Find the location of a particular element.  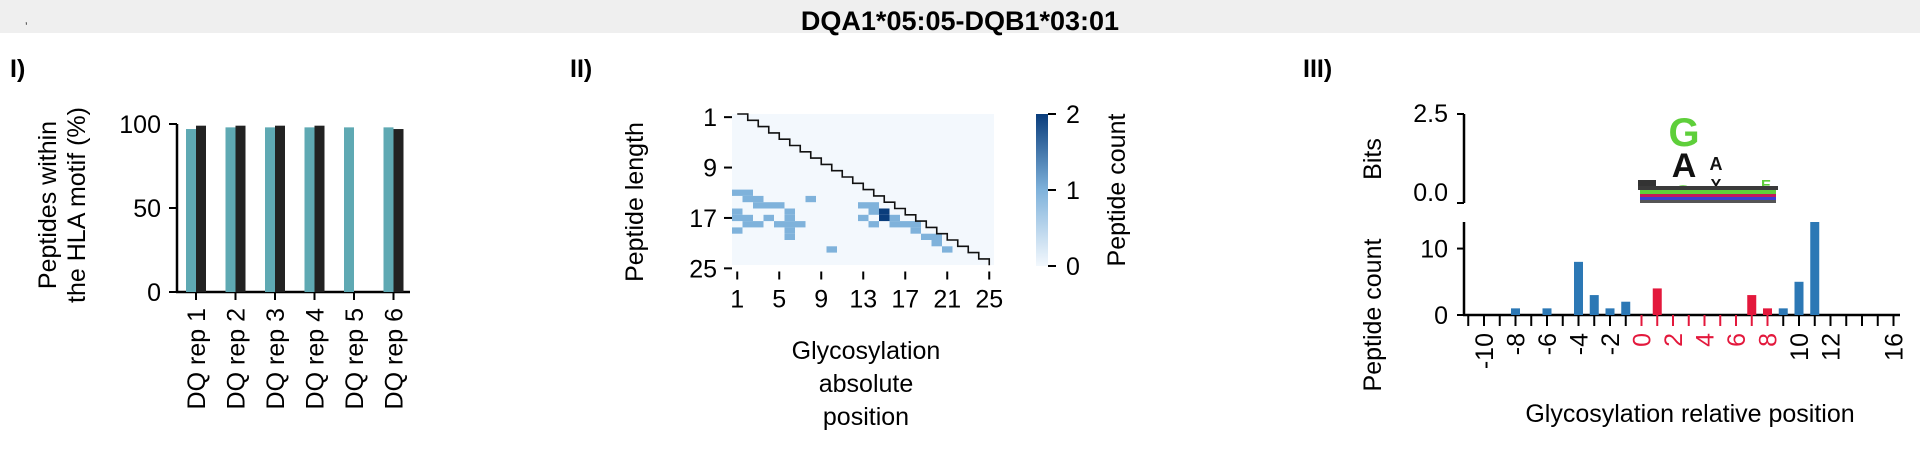

heatmap-cells is located at coordinates (842, 221).